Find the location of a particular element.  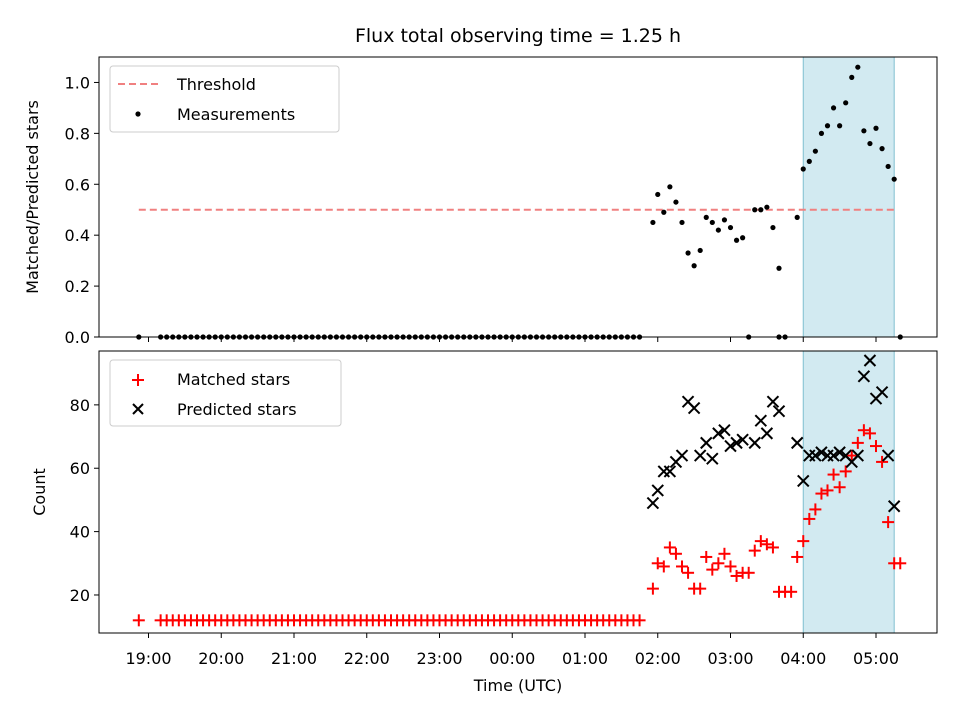

bottom-y-tick-label: 60 is located at coordinates (80, 468).